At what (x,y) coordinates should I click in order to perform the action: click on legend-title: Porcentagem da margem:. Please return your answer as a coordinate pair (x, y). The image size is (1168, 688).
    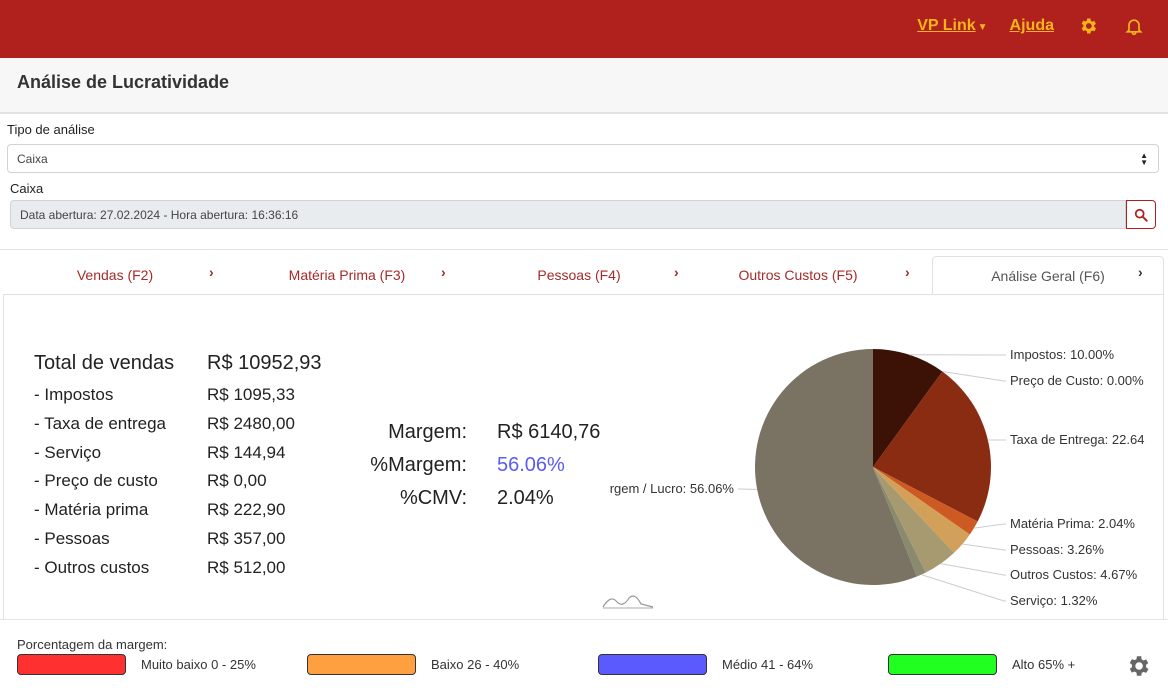
    Looking at the image, I should click on (92, 644).